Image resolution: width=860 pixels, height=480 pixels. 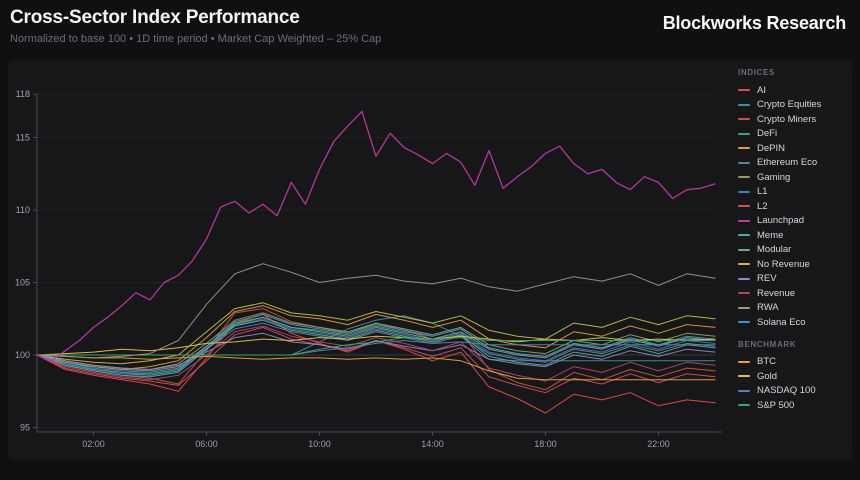 I want to click on legend-item-rev: REV, so click(x=794, y=279).